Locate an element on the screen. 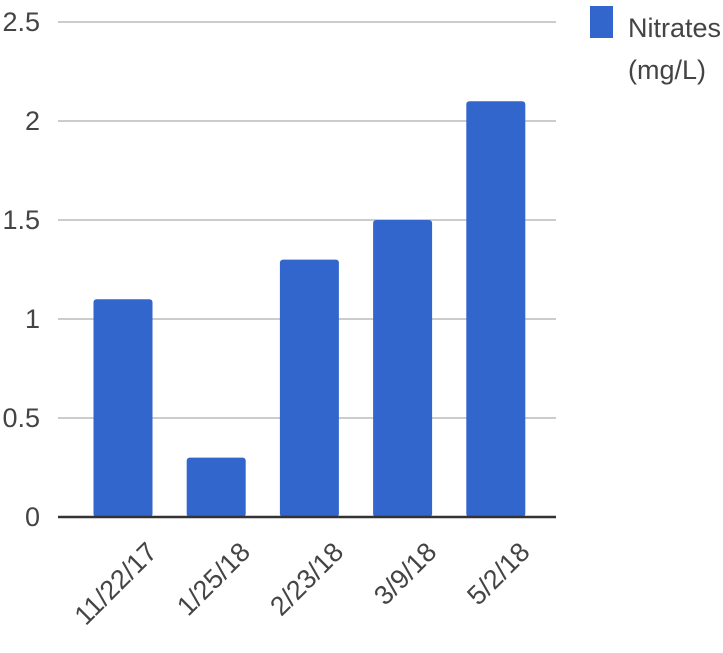  y-tick-label: 2 is located at coordinates (32, 121).